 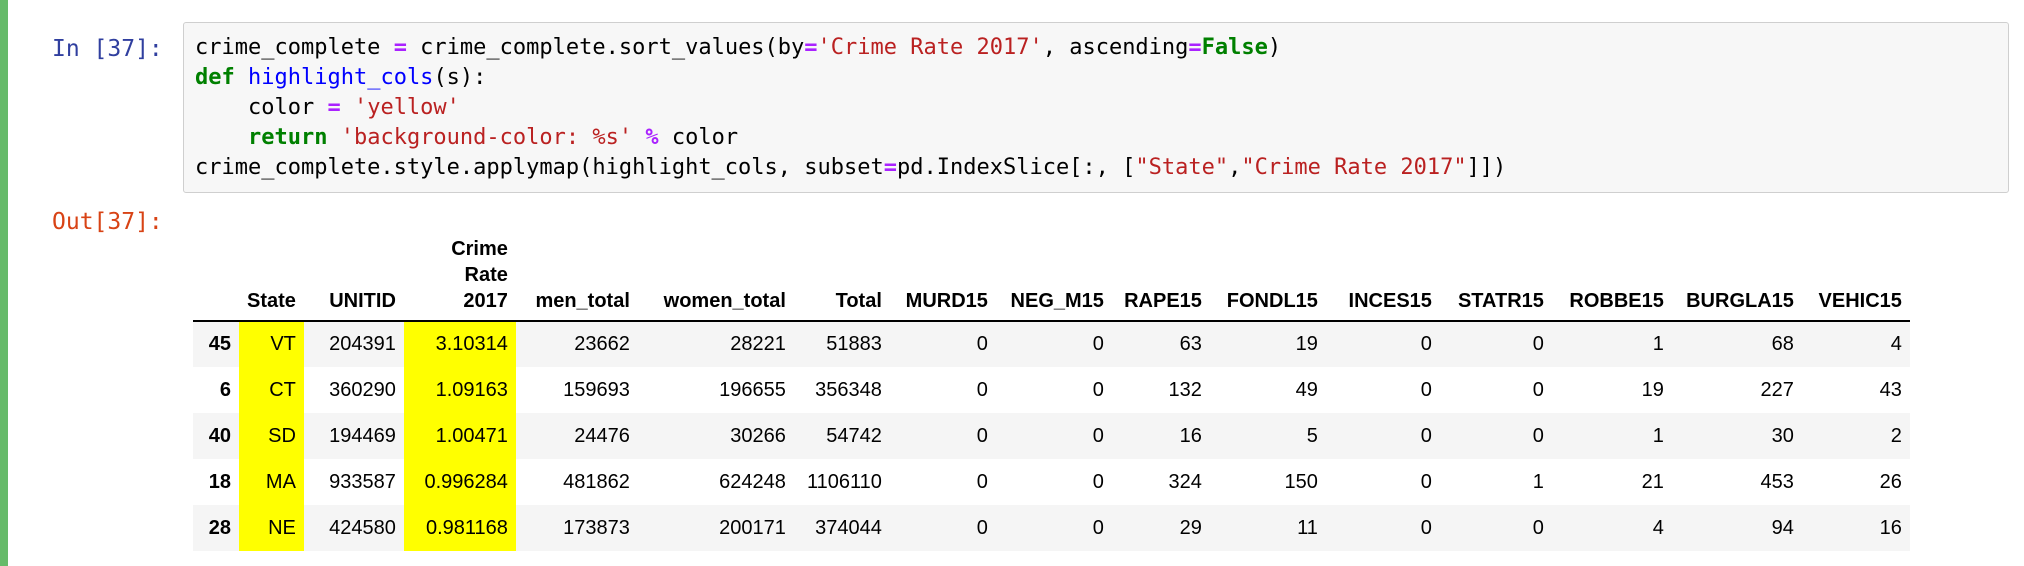 What do you see at coordinates (271, 277) in the screenshot?
I see `column-header-state: State` at bounding box center [271, 277].